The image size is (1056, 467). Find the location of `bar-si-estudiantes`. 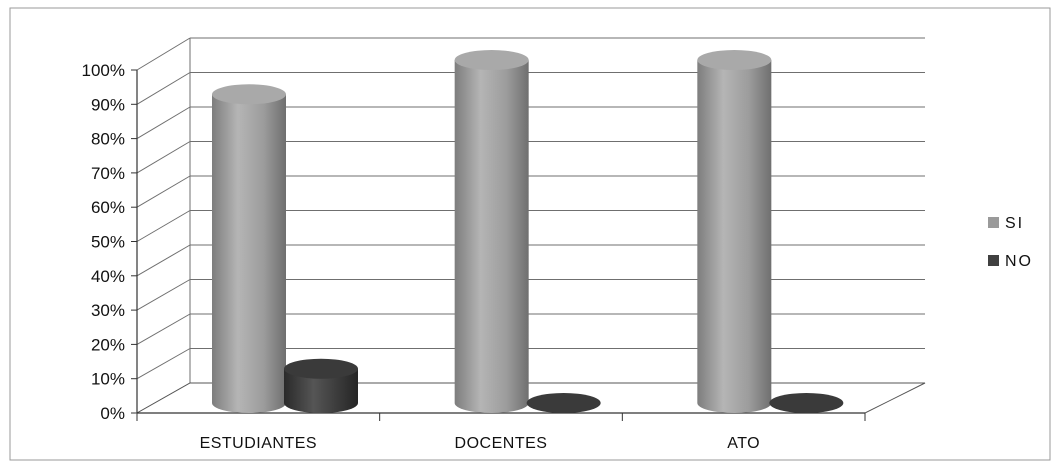

bar-si-estudiantes is located at coordinates (249, 249).